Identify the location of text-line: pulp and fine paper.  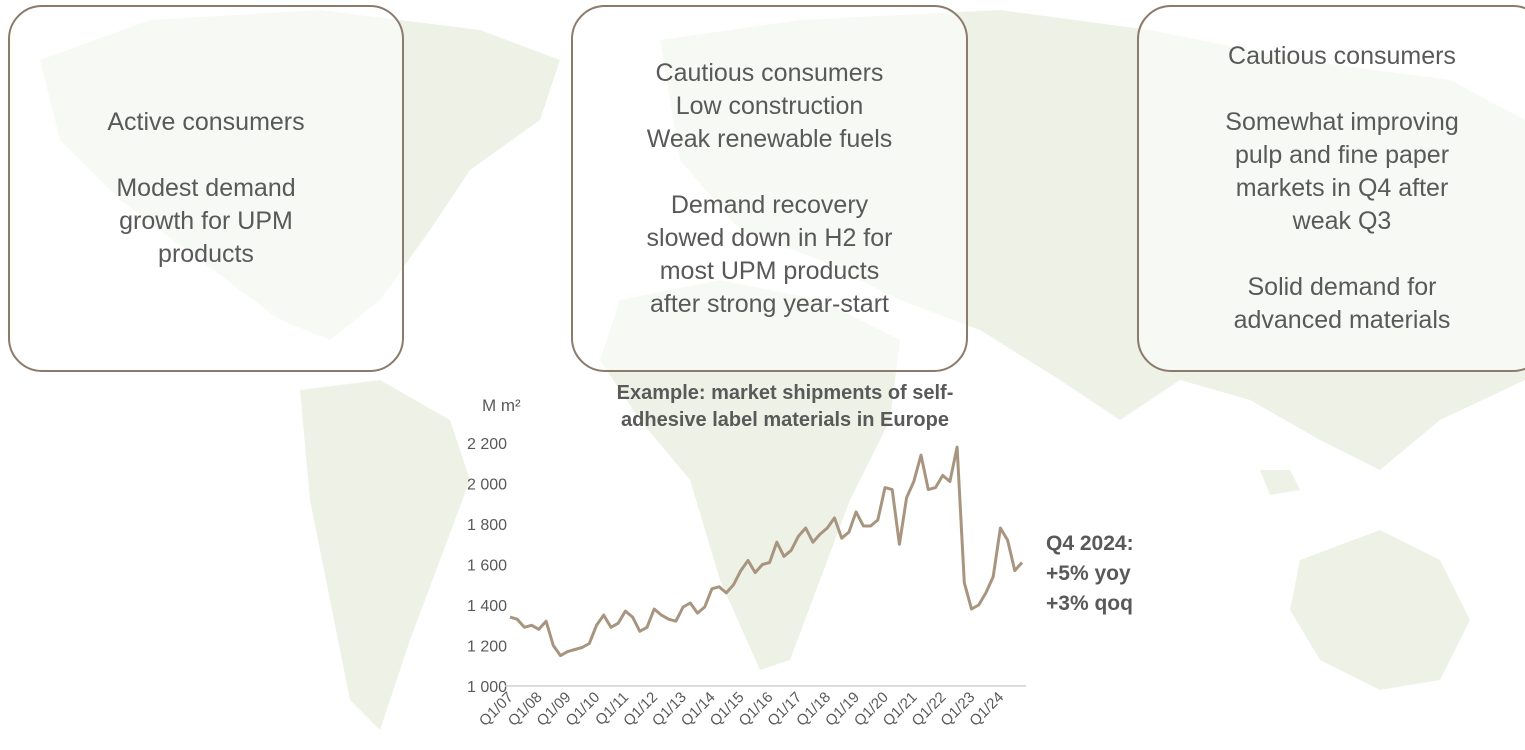
(1342, 155).